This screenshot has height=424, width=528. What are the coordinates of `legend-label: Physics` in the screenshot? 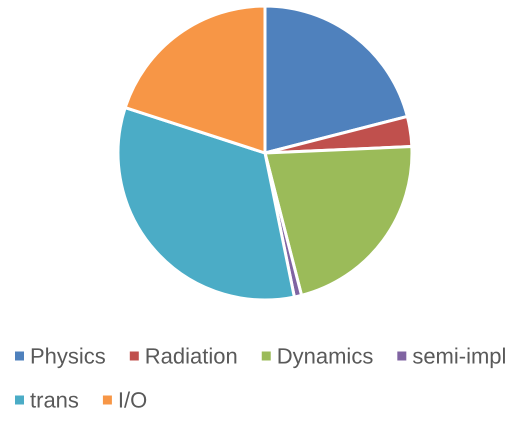 It's located at (68, 356).